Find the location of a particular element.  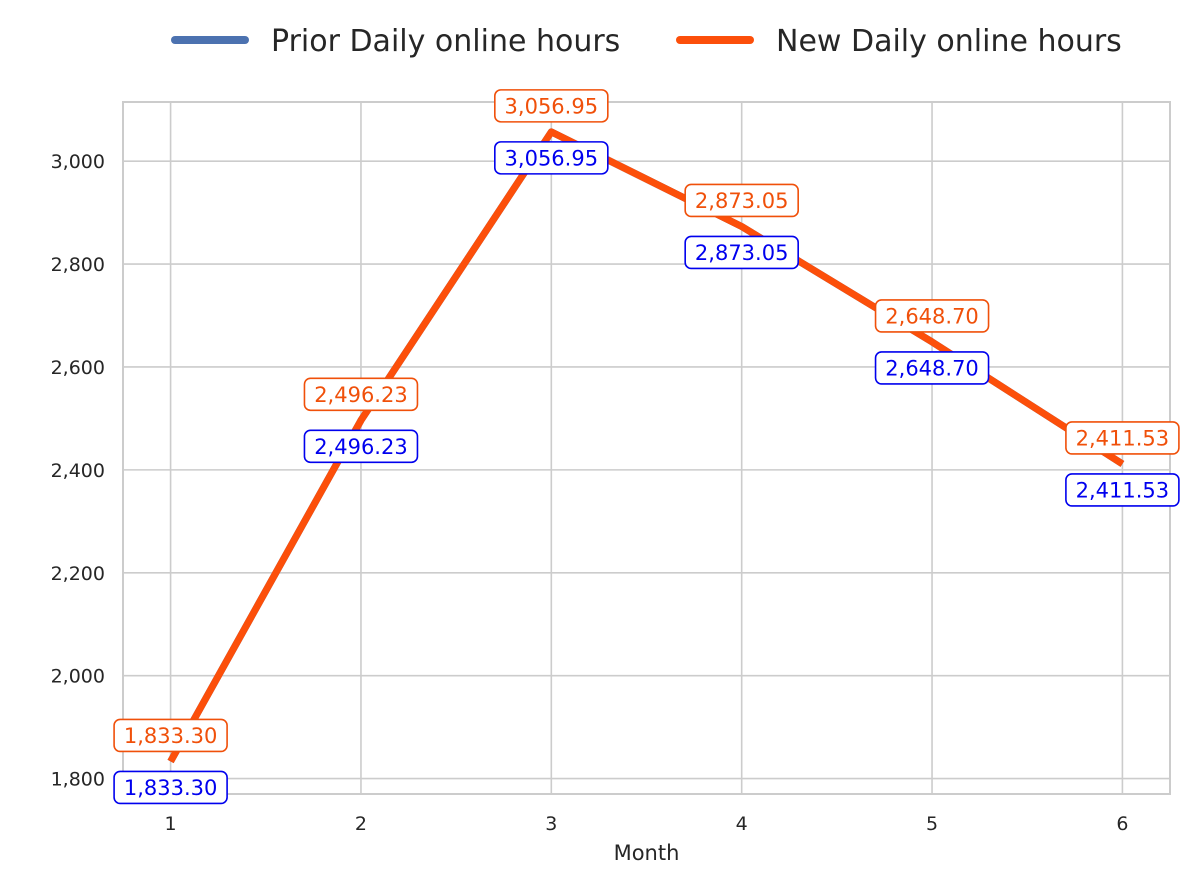

data-label-prior: 2,873.05 is located at coordinates (741, 252).